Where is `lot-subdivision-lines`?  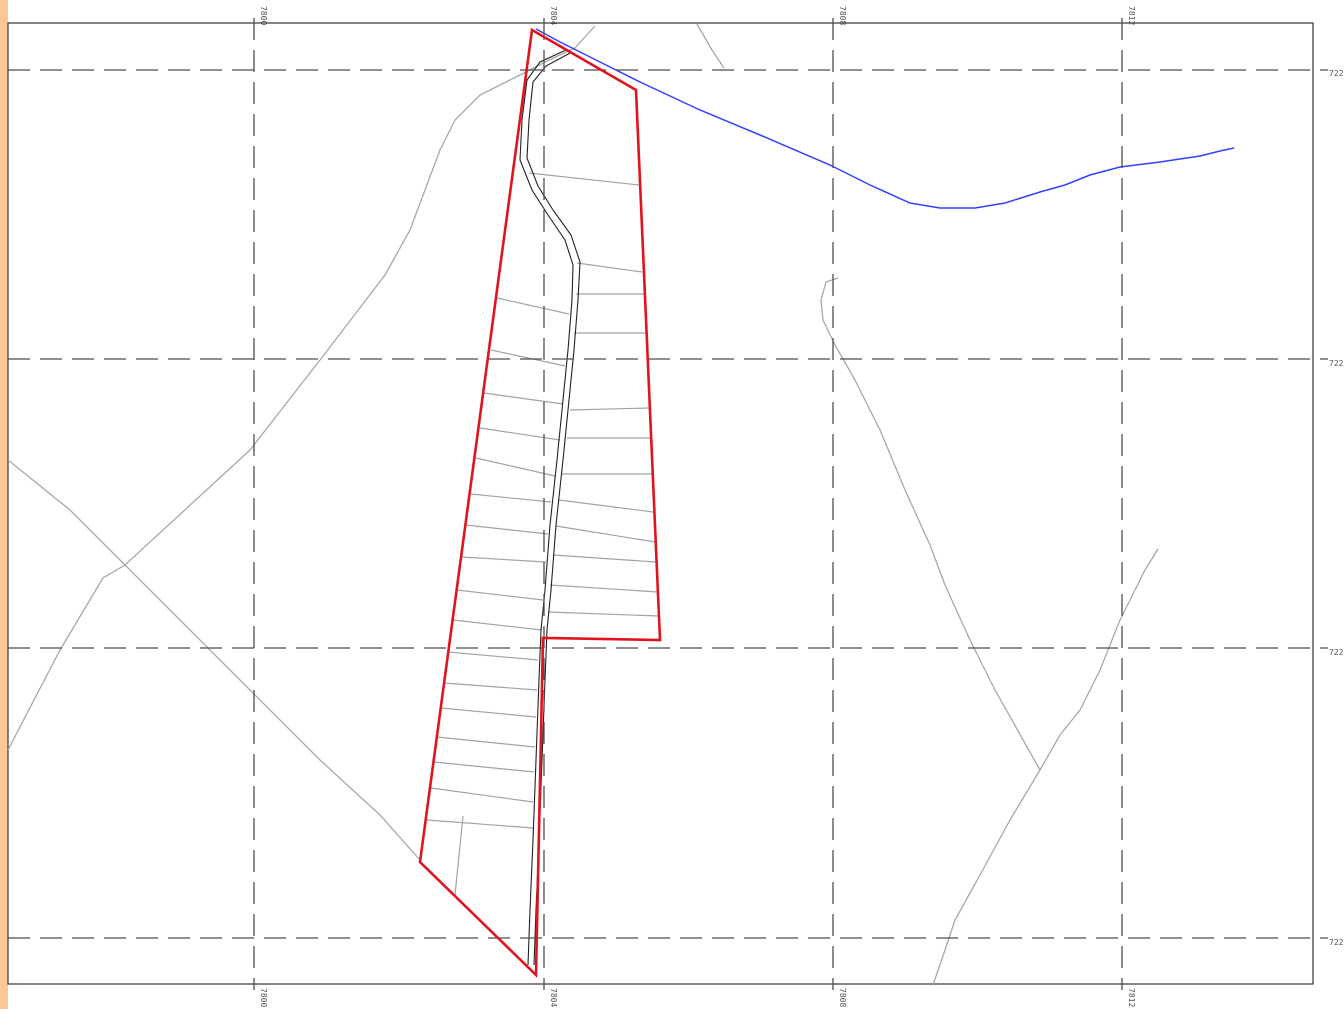
lot-subdivision-lines is located at coordinates (543, 534).